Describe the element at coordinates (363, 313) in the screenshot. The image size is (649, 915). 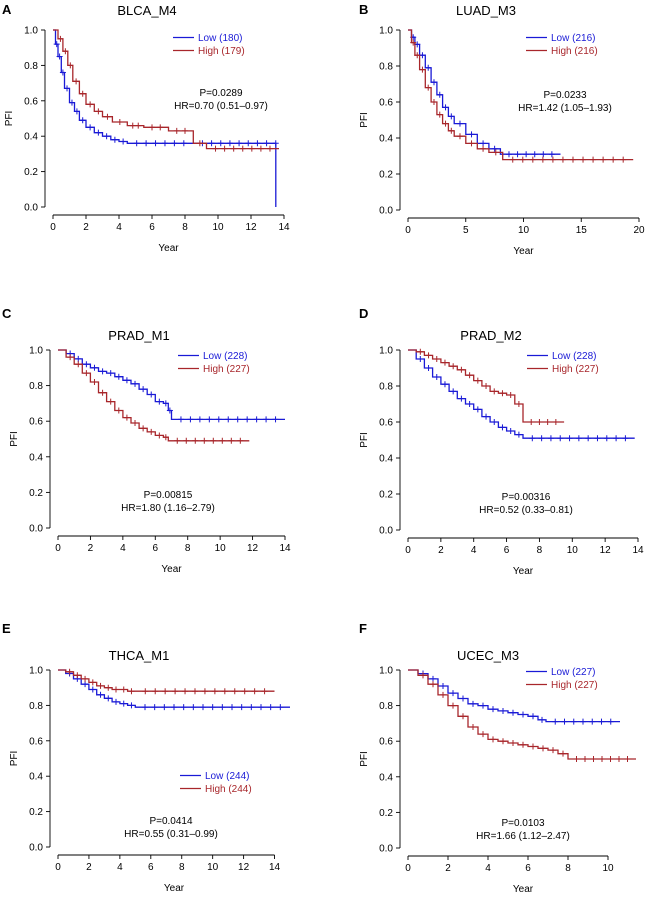
I see `panel-letter: D` at that location.